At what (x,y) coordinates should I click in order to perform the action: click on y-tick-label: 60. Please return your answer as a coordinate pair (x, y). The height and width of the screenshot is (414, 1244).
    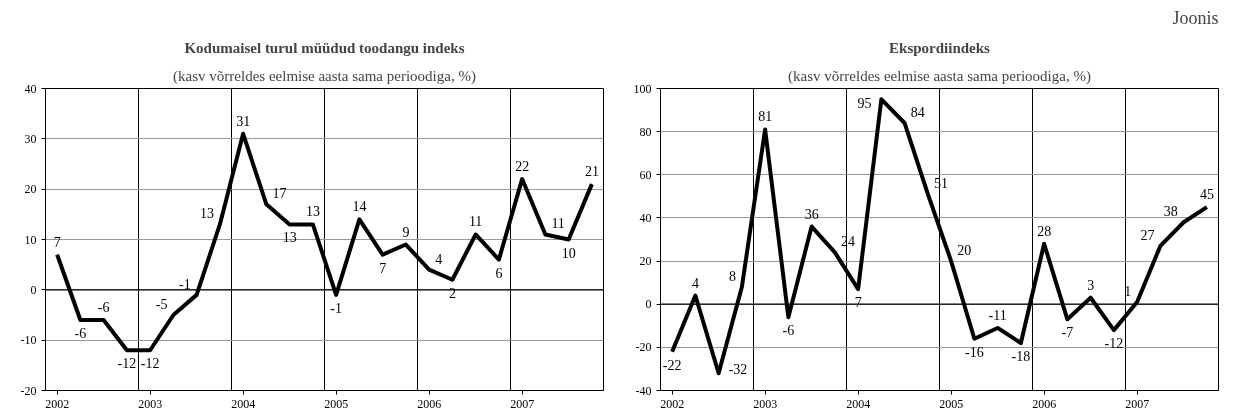
    Looking at the image, I should click on (645, 174).